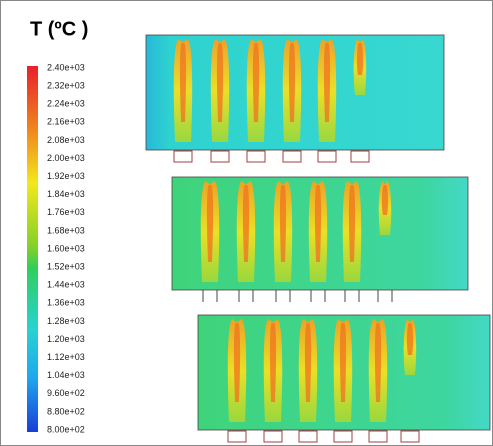 This screenshot has height=446, width=493. What do you see at coordinates (66, 158) in the screenshot?
I see `colorbar-label: 2.00e+03` at bounding box center [66, 158].